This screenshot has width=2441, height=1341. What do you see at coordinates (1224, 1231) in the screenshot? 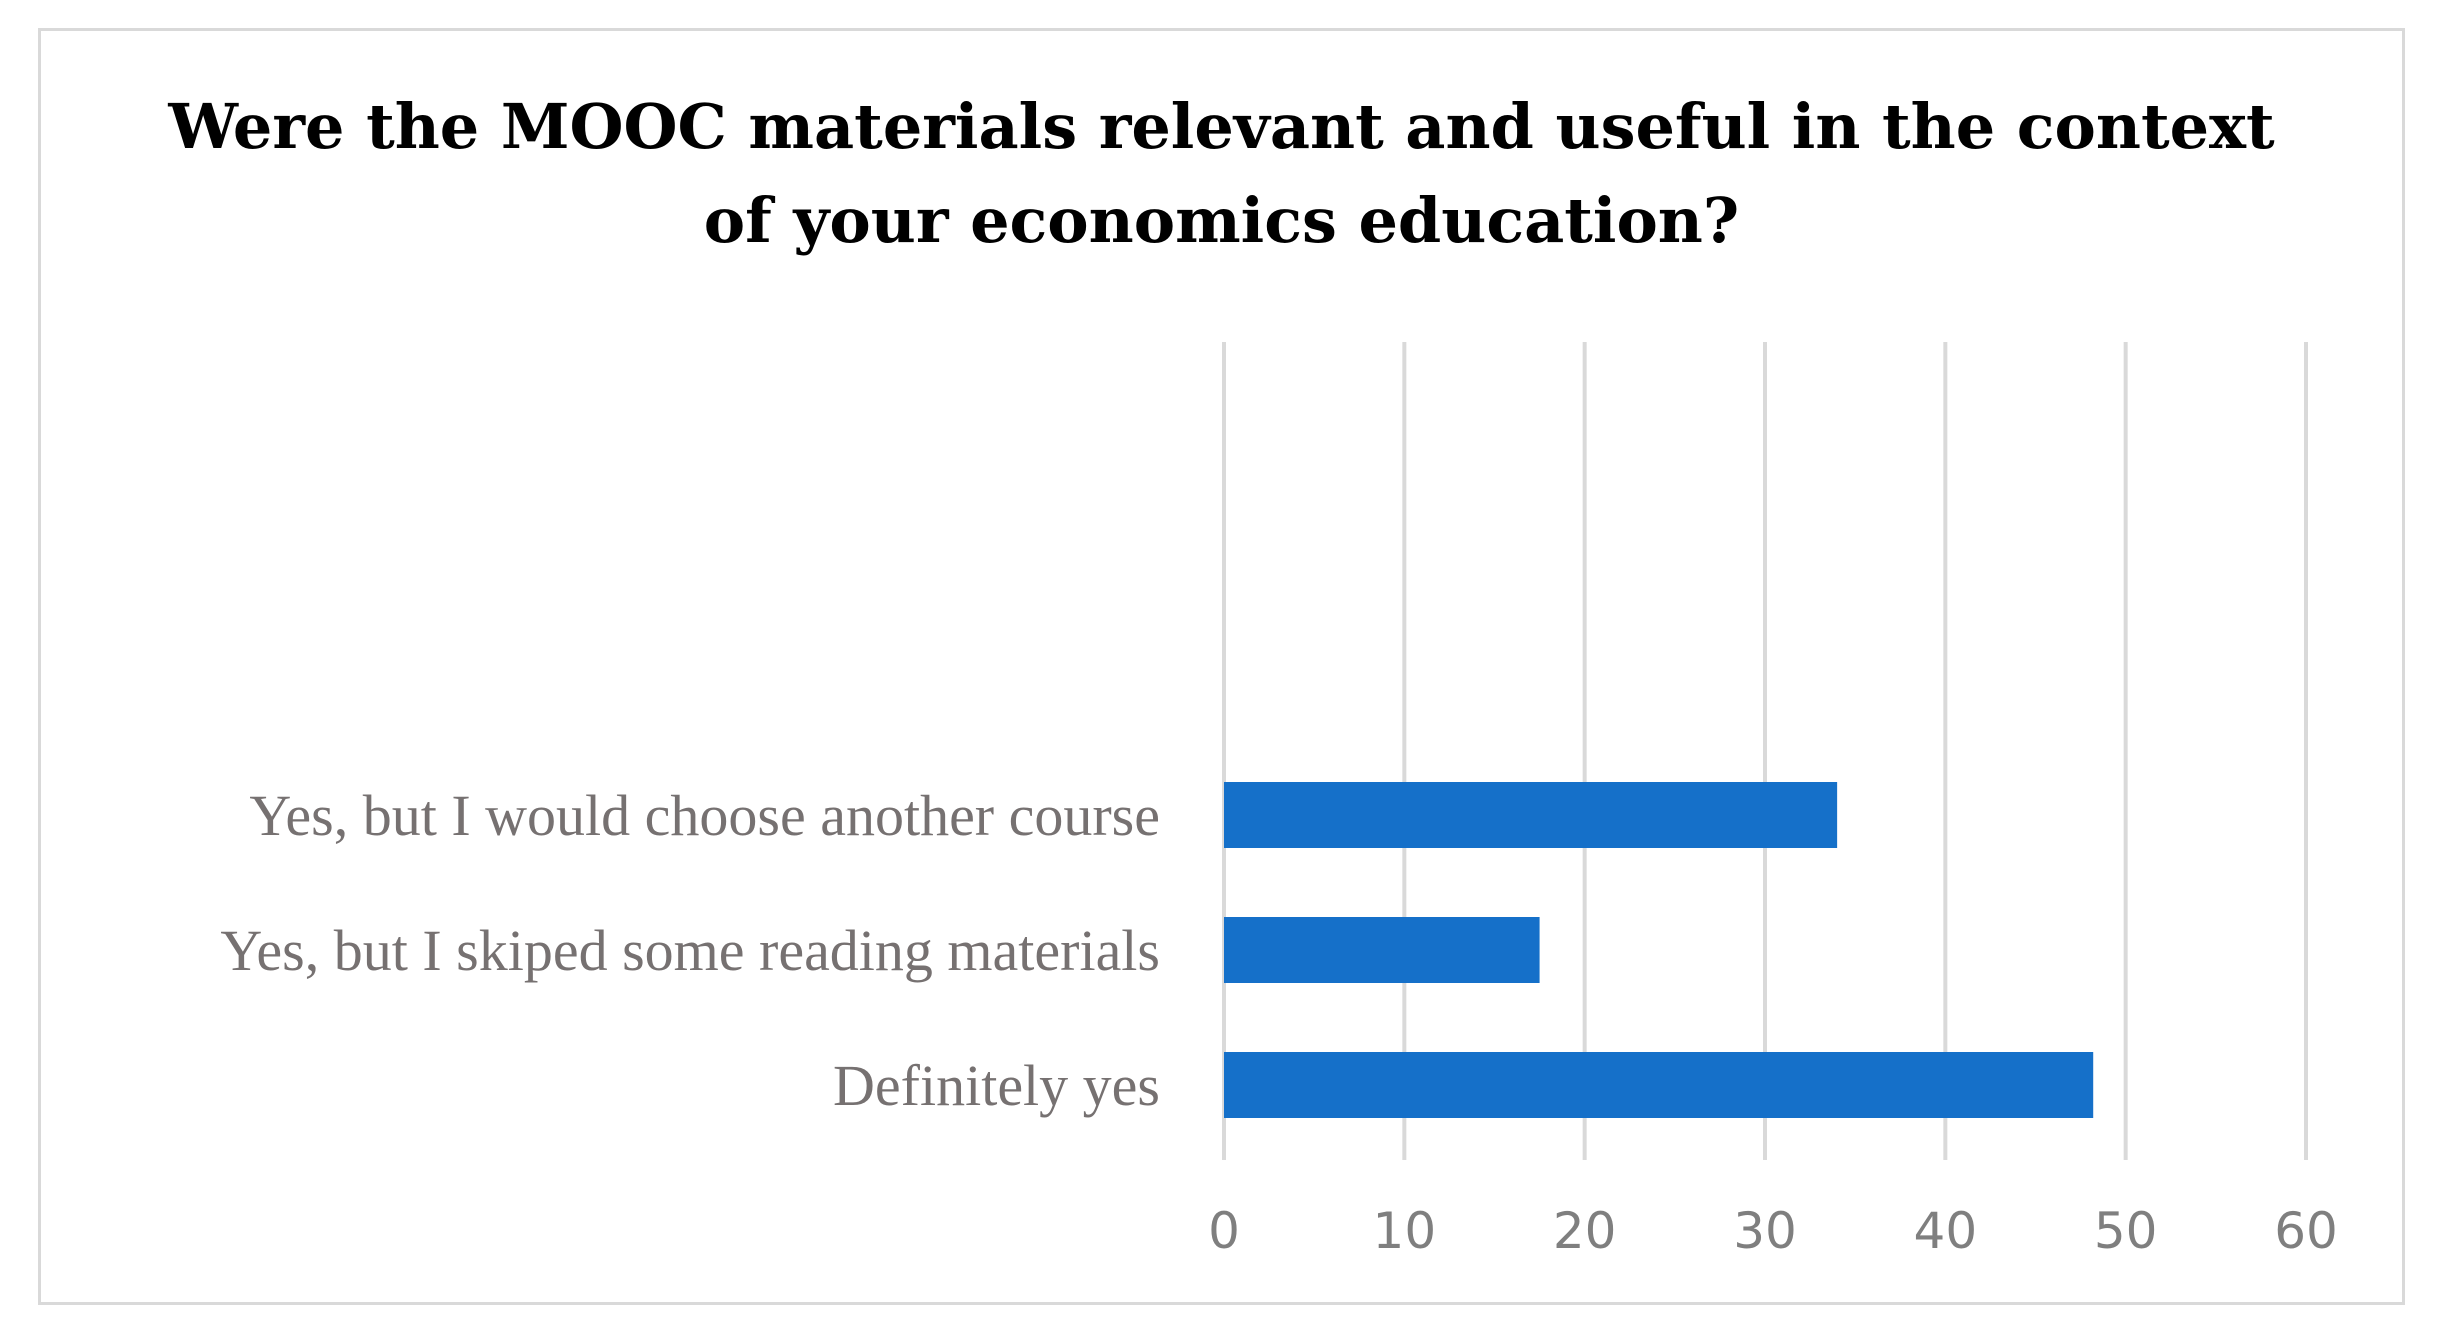
I see `x-tick-label-0: 0` at bounding box center [1224, 1231].